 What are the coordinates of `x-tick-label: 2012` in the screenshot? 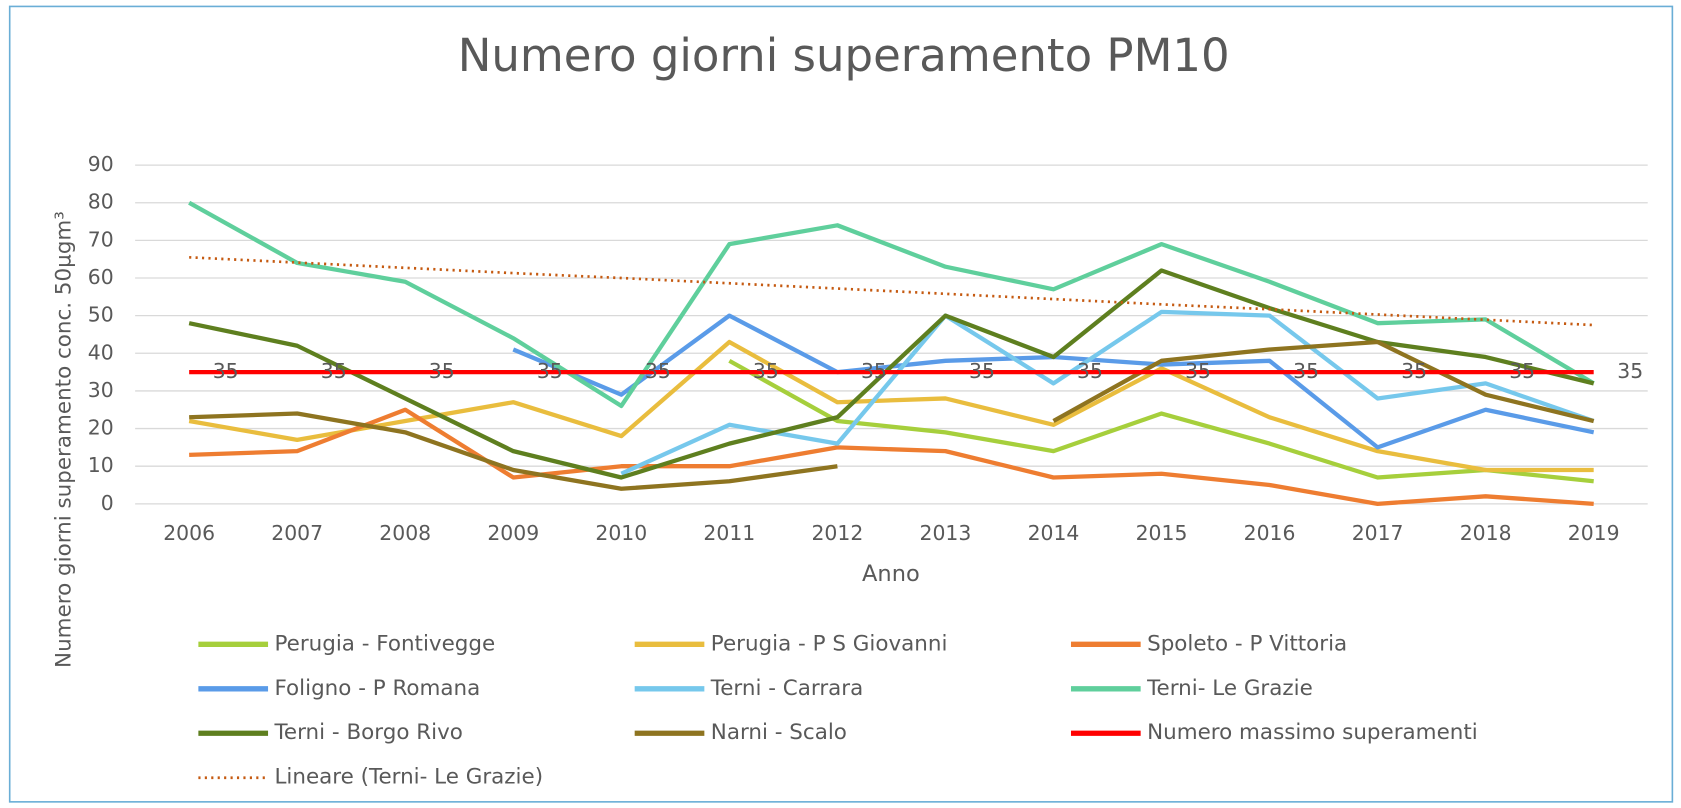 It's located at (837, 533).